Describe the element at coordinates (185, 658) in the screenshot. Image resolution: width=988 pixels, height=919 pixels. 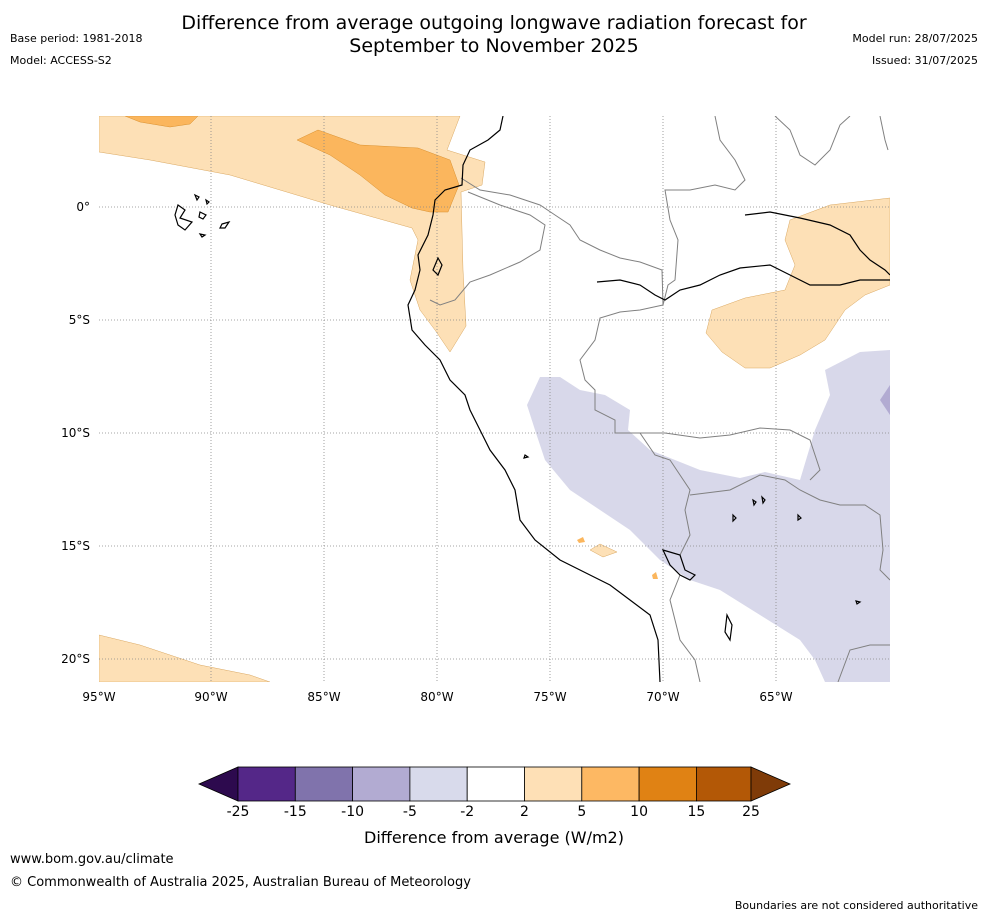
I see `anomaly-positive-southwest` at that location.